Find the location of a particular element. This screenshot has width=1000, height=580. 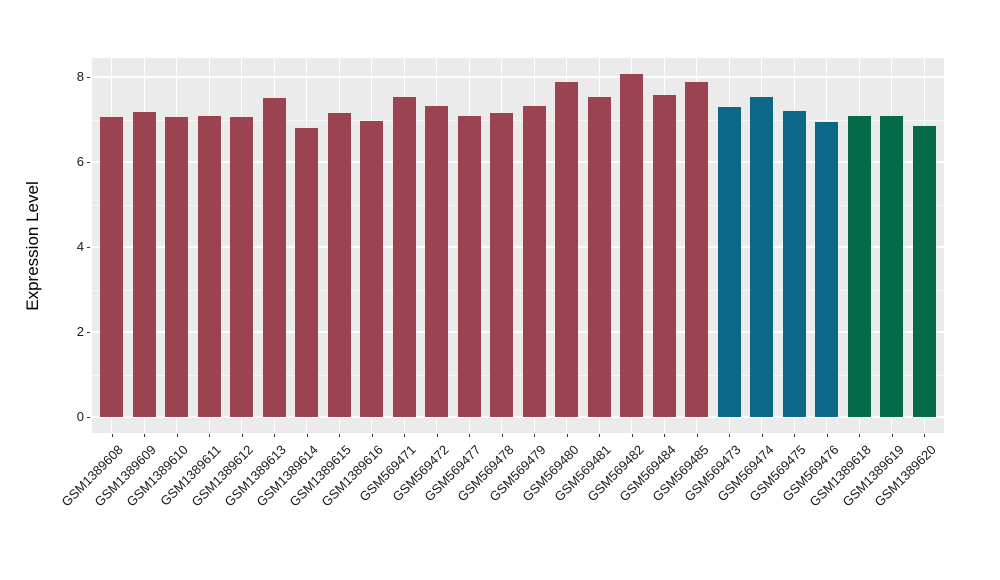

bar-GSM1389614 is located at coordinates (307, 272).